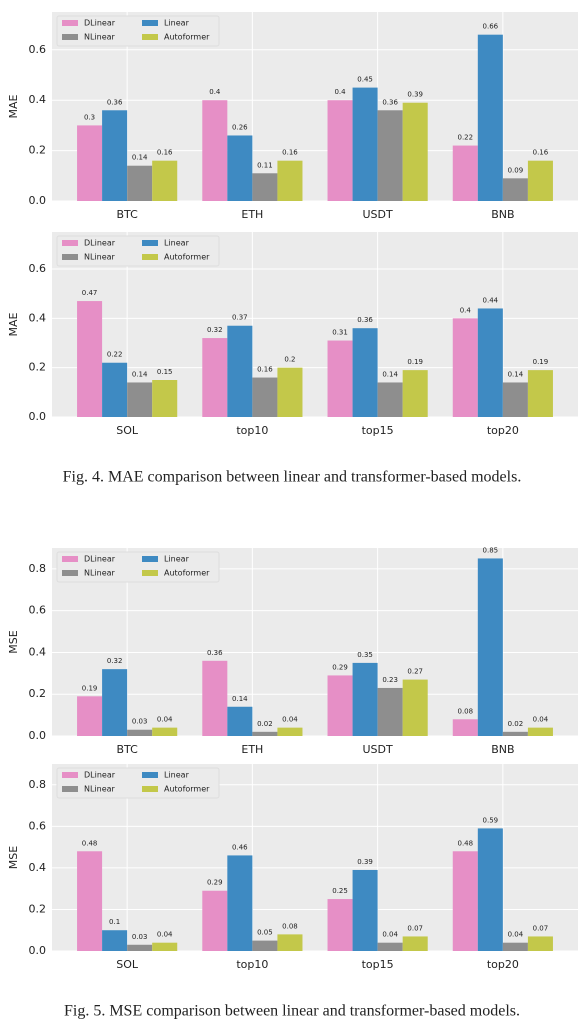 The image size is (588, 1028). Describe the element at coordinates (114, 922) in the screenshot. I see `value-label: 0.1` at that location.